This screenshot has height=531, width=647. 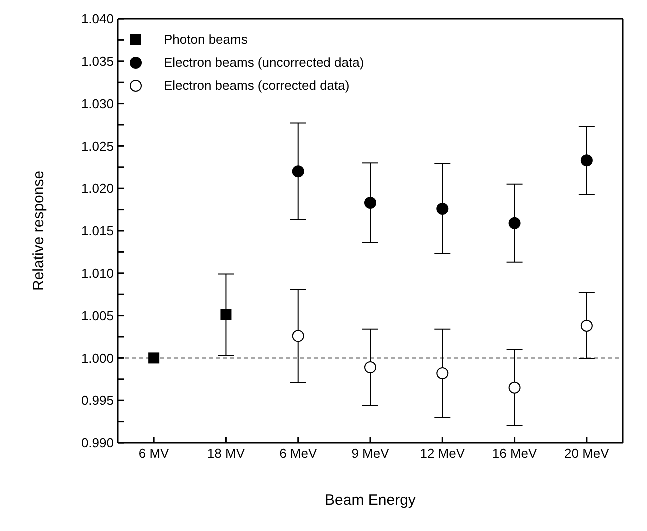 I want to click on y-tick-label: 1.020, so click(x=97, y=188).